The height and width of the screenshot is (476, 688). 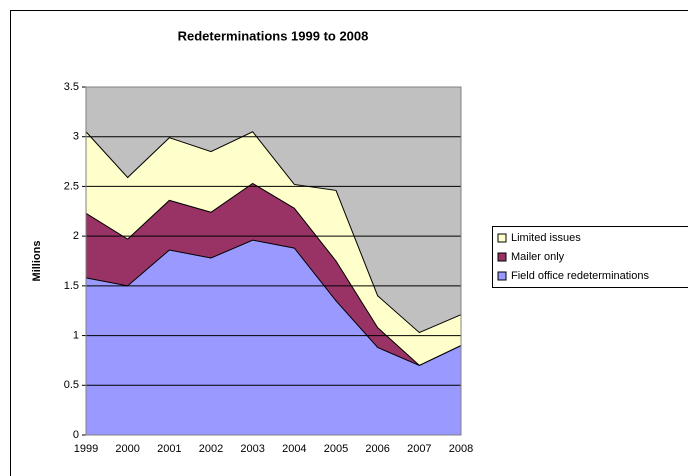 I want to click on legend-label: Mailer only, so click(x=538, y=257).